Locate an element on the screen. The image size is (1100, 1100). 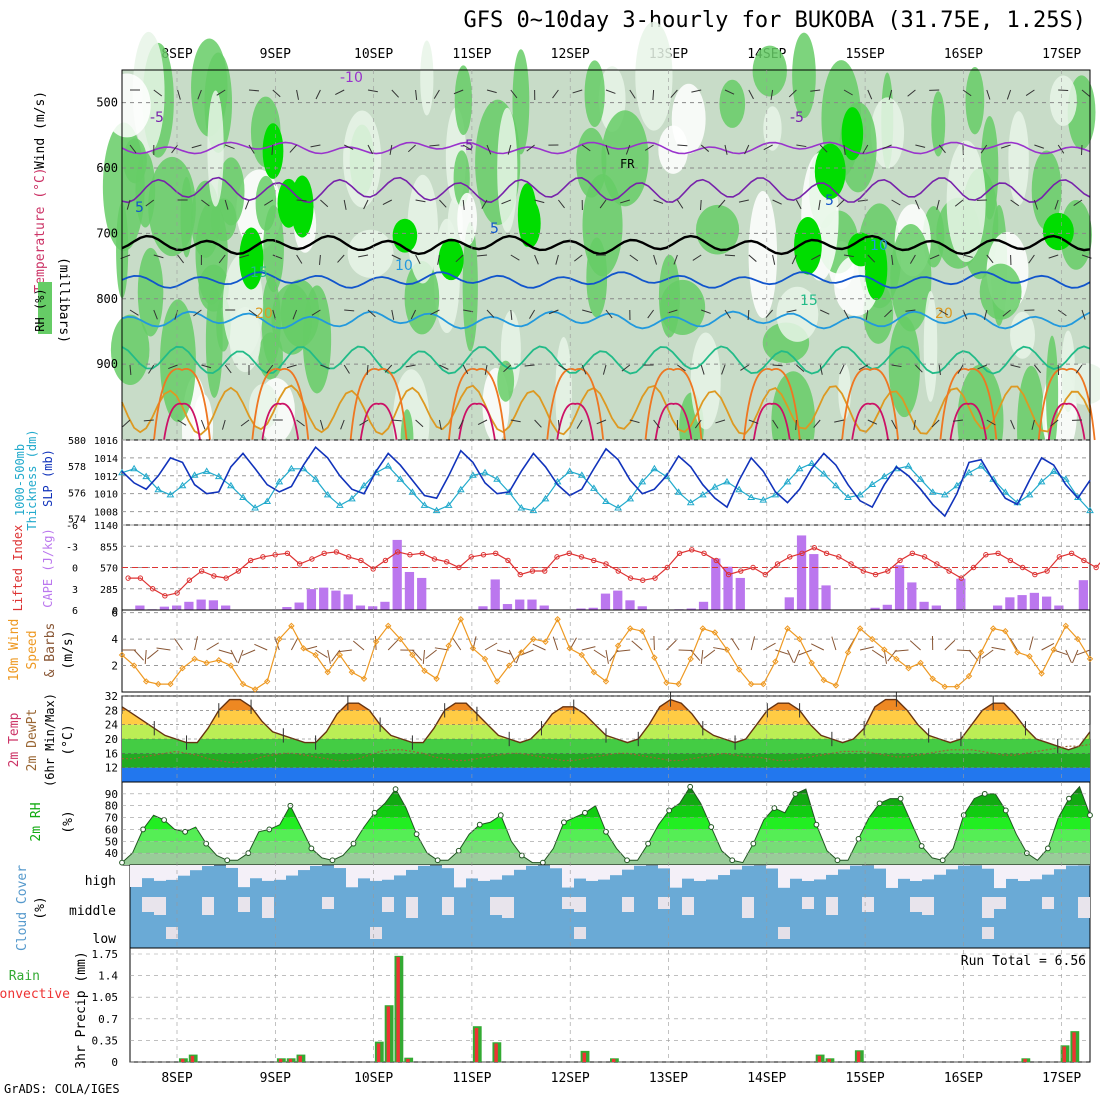
date-label-top: 9SEP is located at coordinates (275, 54).